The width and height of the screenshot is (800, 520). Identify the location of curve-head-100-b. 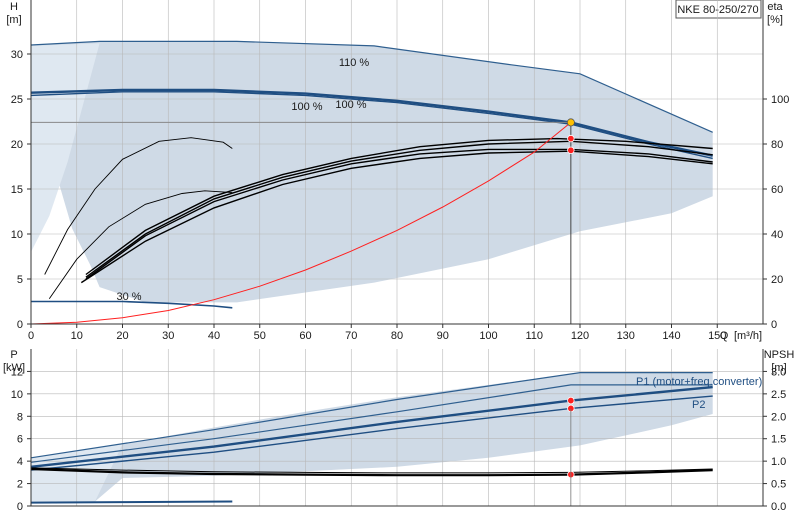
(371, 125).